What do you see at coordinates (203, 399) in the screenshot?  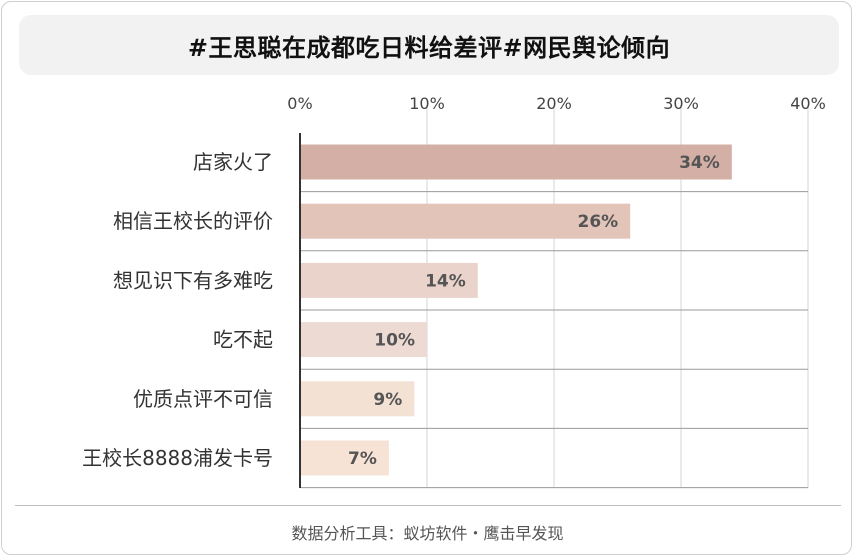 I see `category-label: 优质点评不可信` at bounding box center [203, 399].